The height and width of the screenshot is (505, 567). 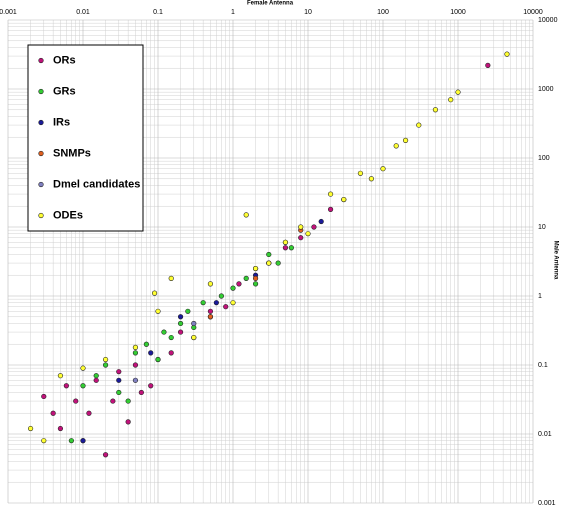 I want to click on x-tick-label: 10000, so click(x=533, y=12).